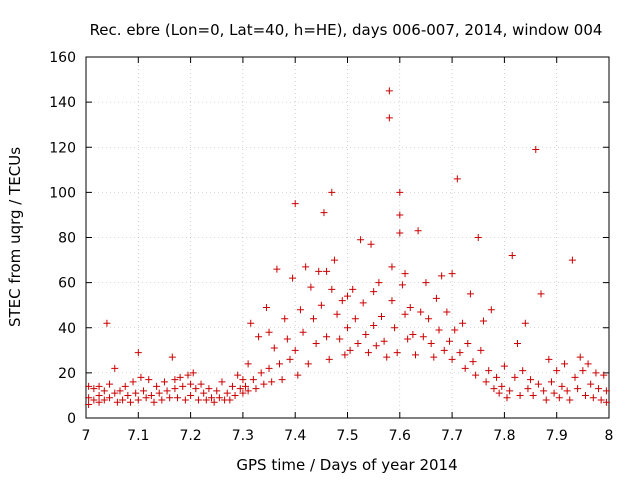 The height and width of the screenshot is (480, 640). I want to click on y-axis-label: STEC from uqrg / TECUs, so click(15, 237).